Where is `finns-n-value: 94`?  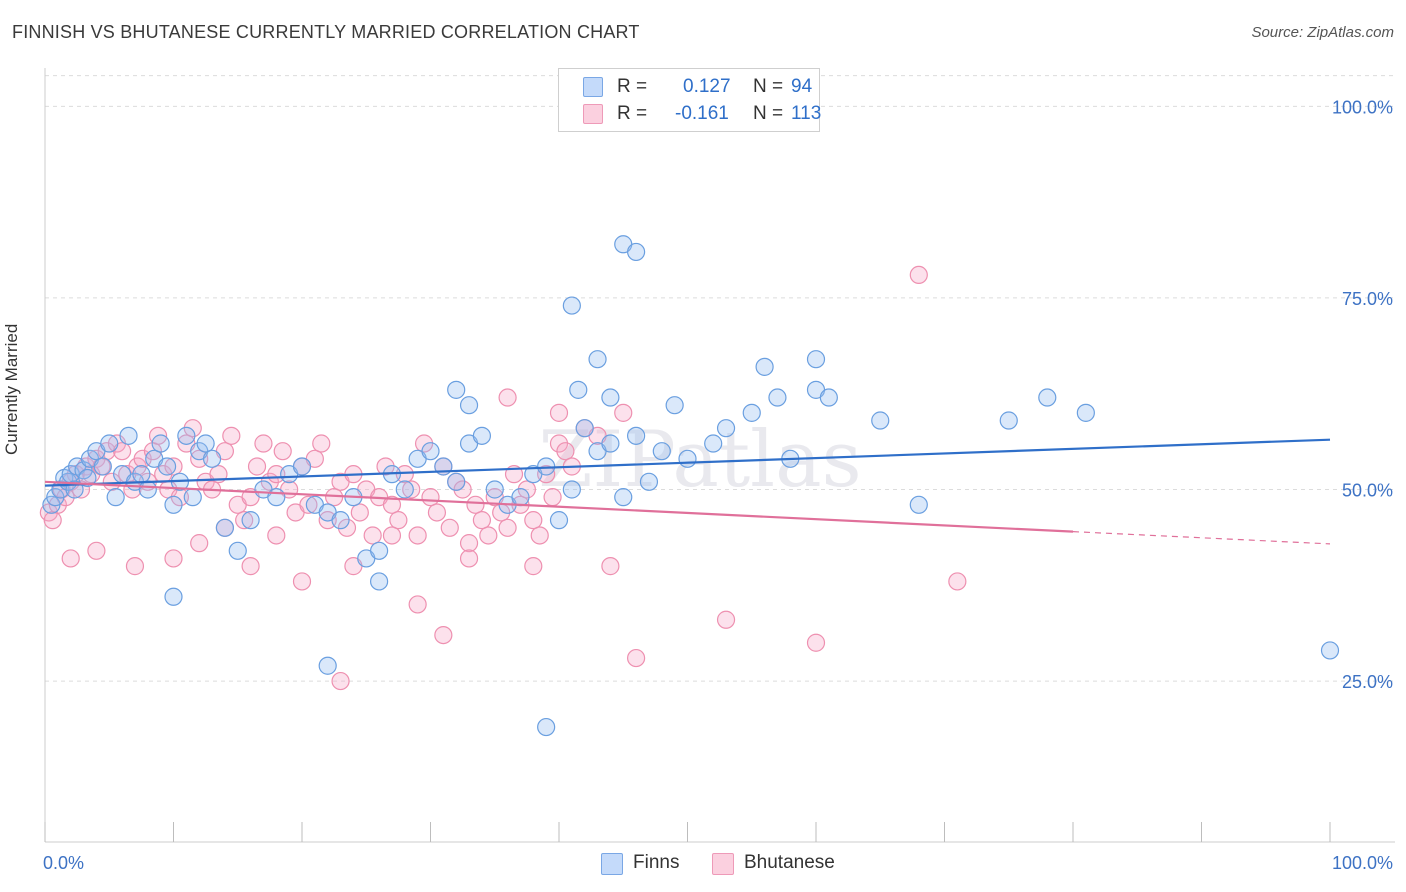 finns-n-value: 94 is located at coordinates (802, 86).